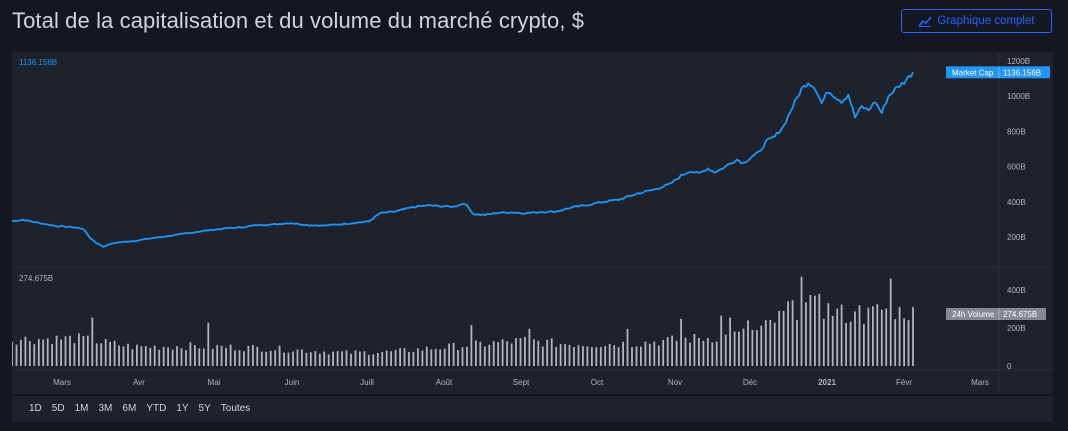  Describe the element at coordinates (129, 408) in the screenshot. I see `range-button-6m: 6M` at that location.